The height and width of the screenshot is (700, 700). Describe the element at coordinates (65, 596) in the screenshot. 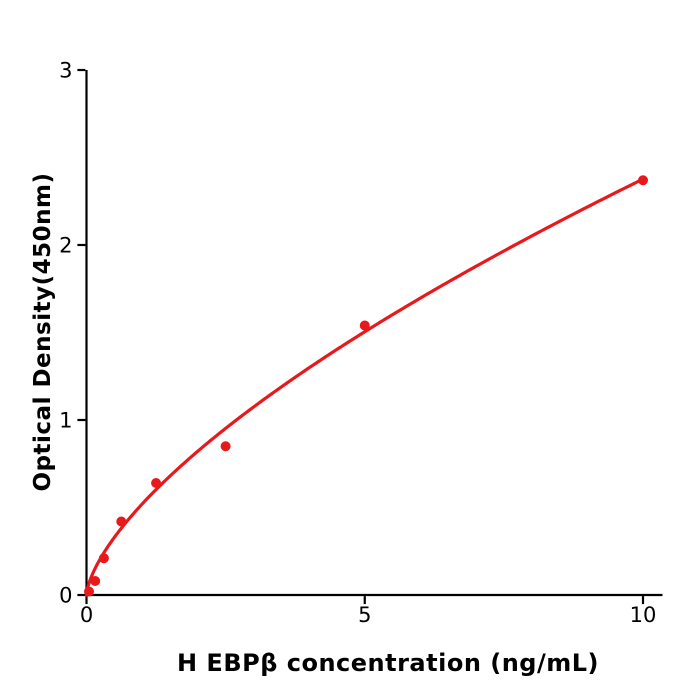

I see `y-tick-label: 0` at that location.